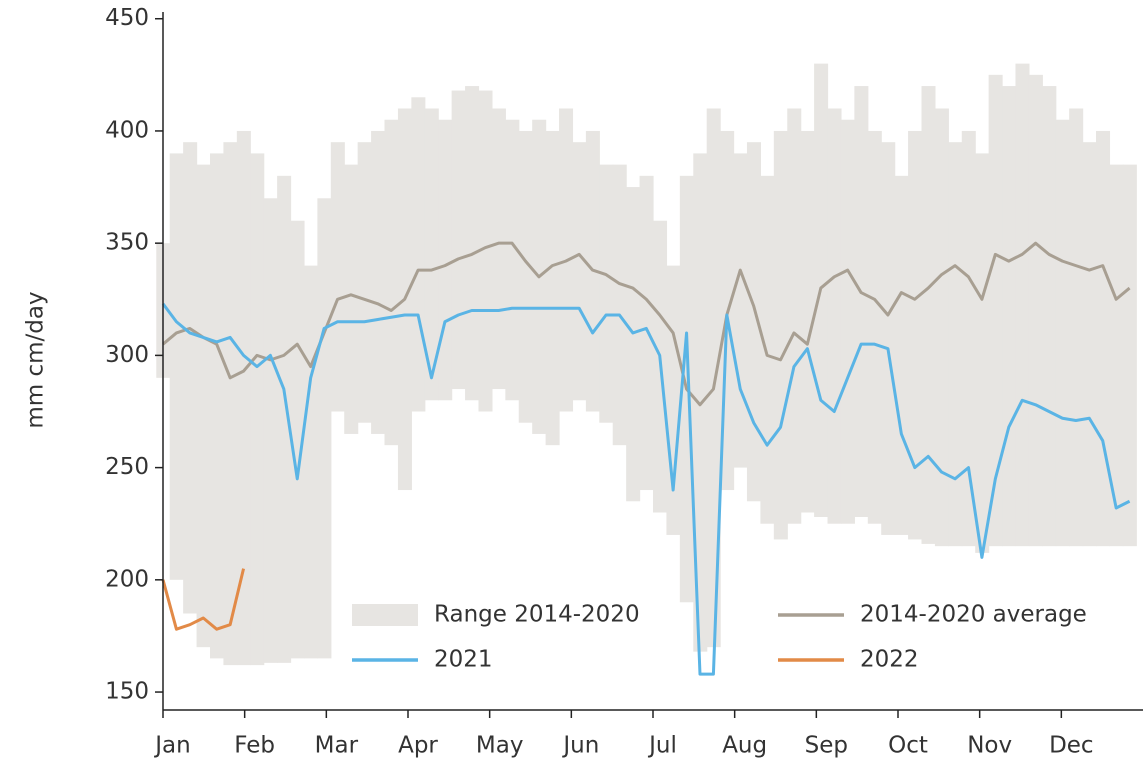  What do you see at coordinates (36, 359) in the screenshot?
I see `y-axis-label: mm cm/day` at bounding box center [36, 359].